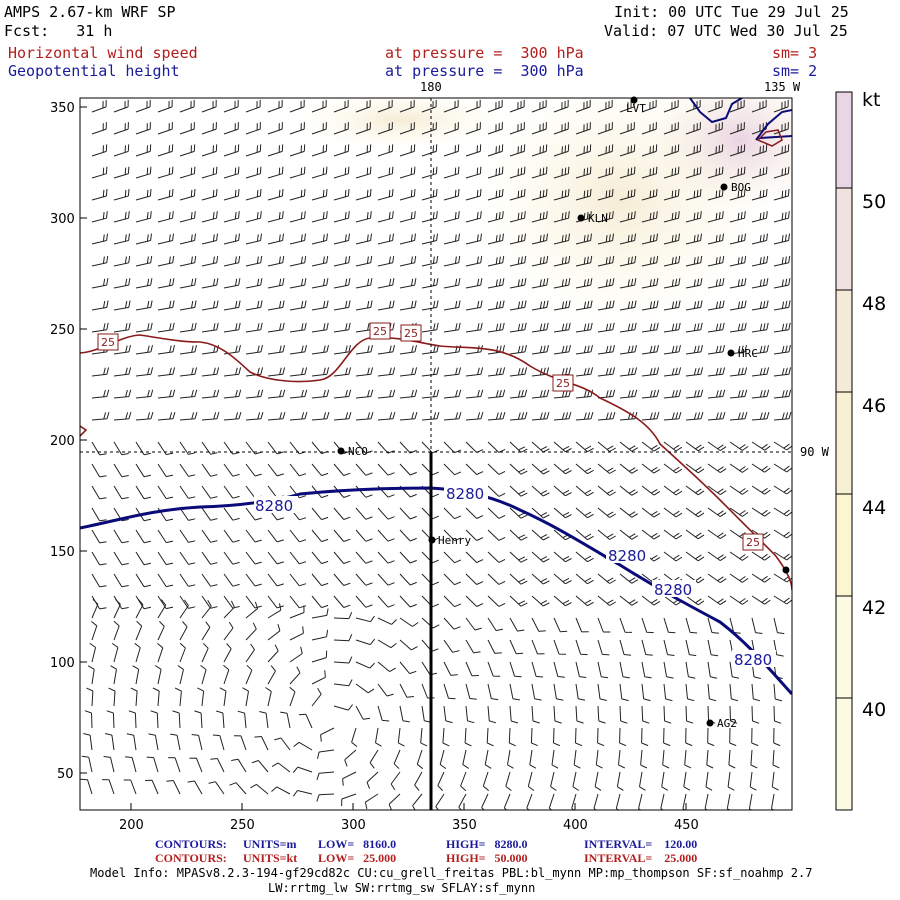  Describe the element at coordinates (131, 825) in the screenshot. I see `x-tick-label: 200` at that location.